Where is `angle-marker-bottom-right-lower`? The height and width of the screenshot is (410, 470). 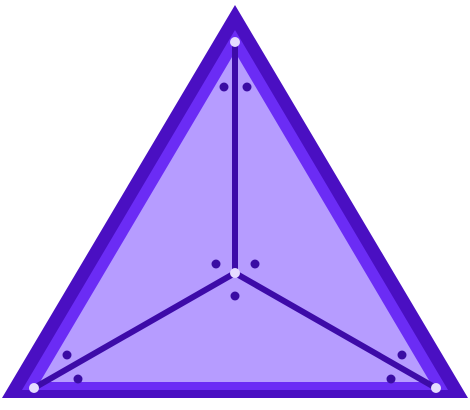 angle-marker-bottom-right-lower is located at coordinates (391, 379).